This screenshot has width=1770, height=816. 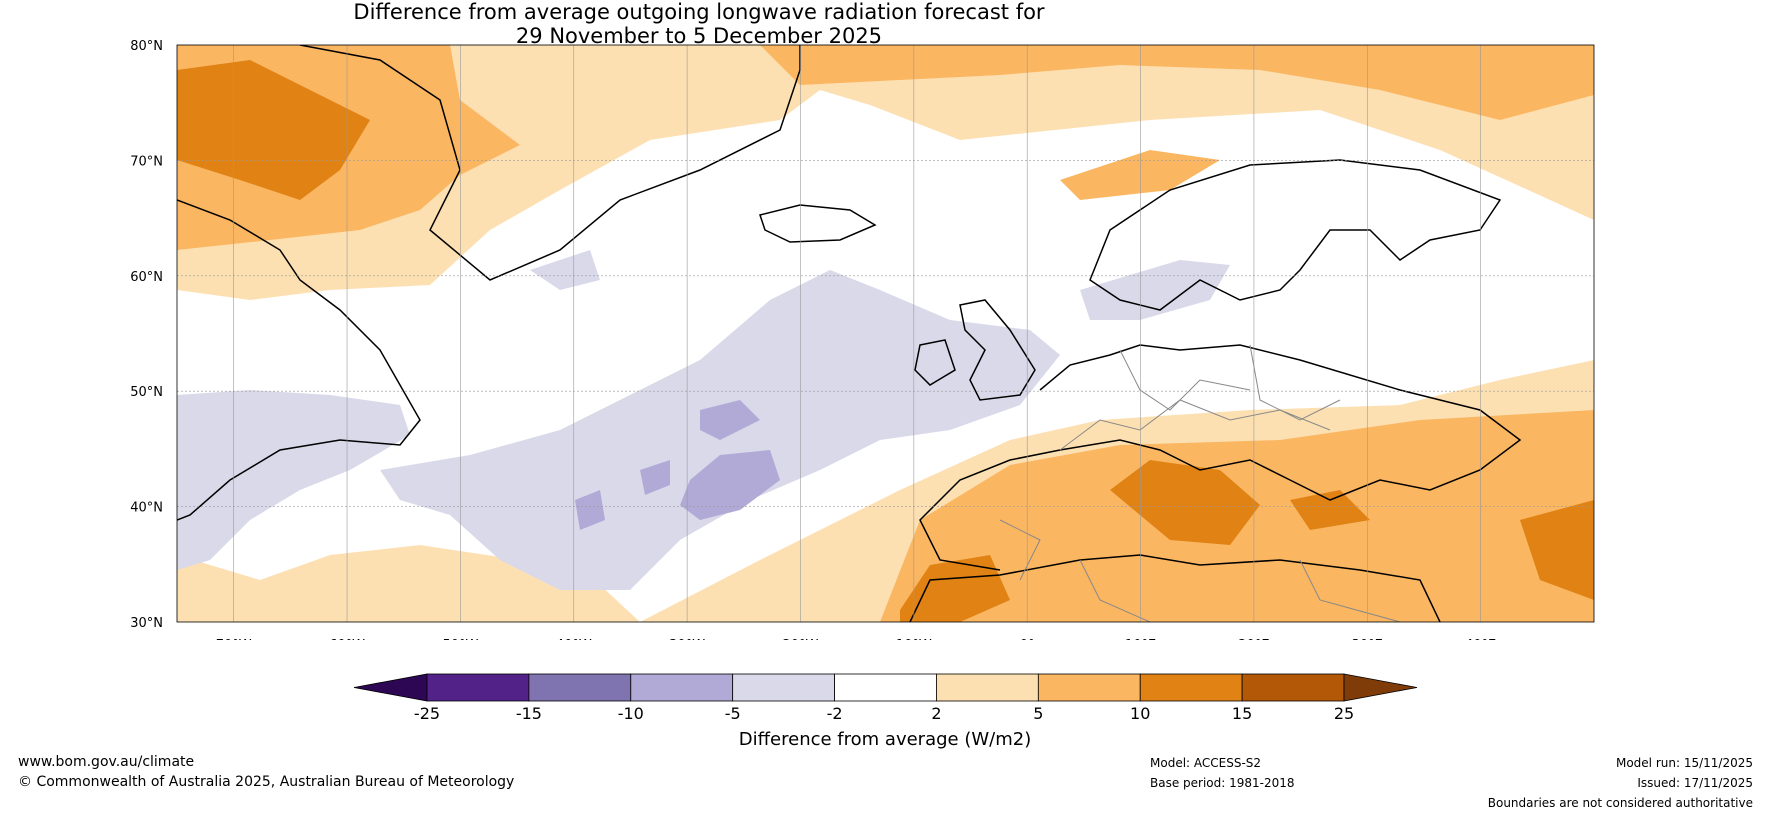 I want to click on longitude-label: 30°W, so click(x=687, y=639).